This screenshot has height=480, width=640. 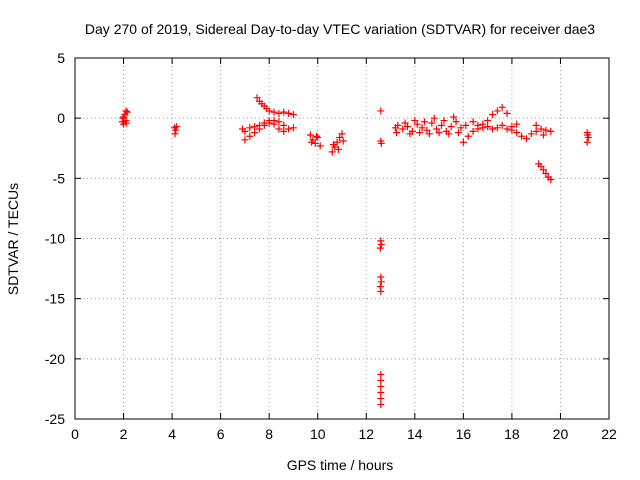 What do you see at coordinates (318, 434) in the screenshot?
I see `x-tick-label: 10` at bounding box center [318, 434].